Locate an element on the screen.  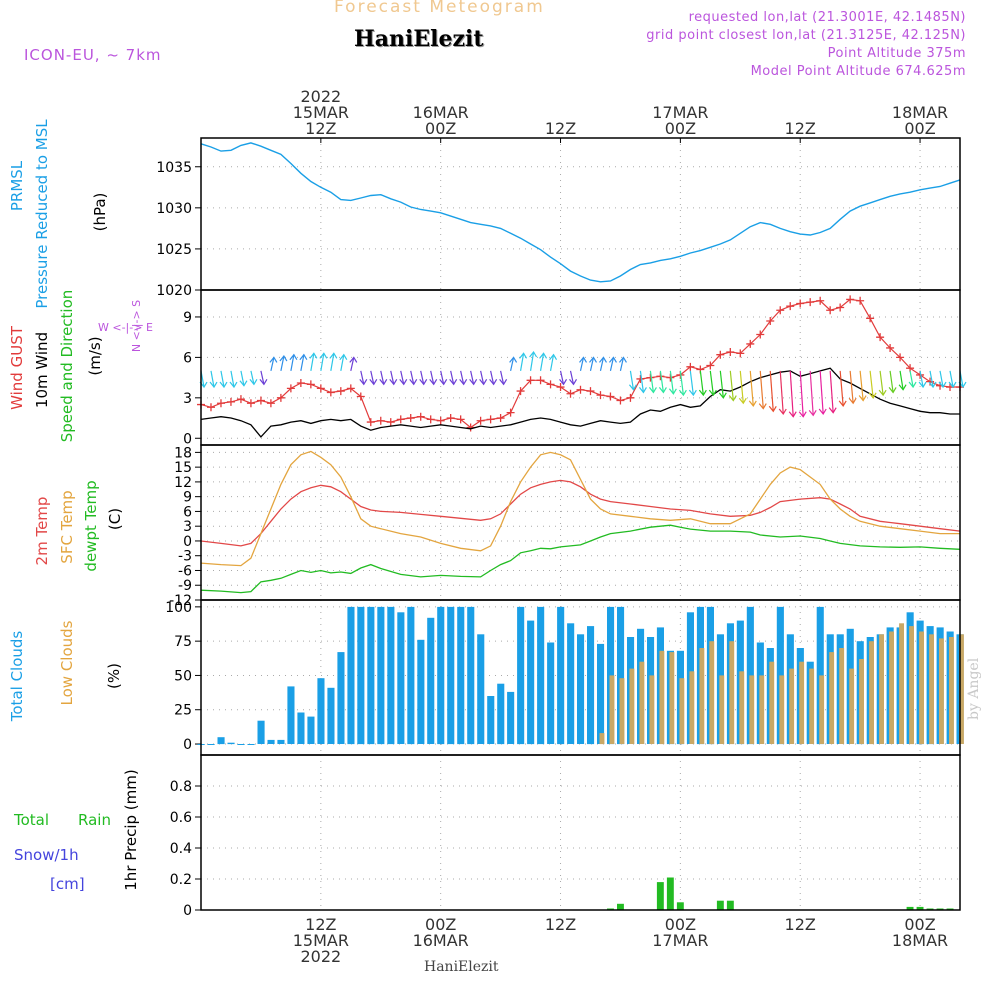
y-tick-label: 75 is located at coordinates (183, 642).